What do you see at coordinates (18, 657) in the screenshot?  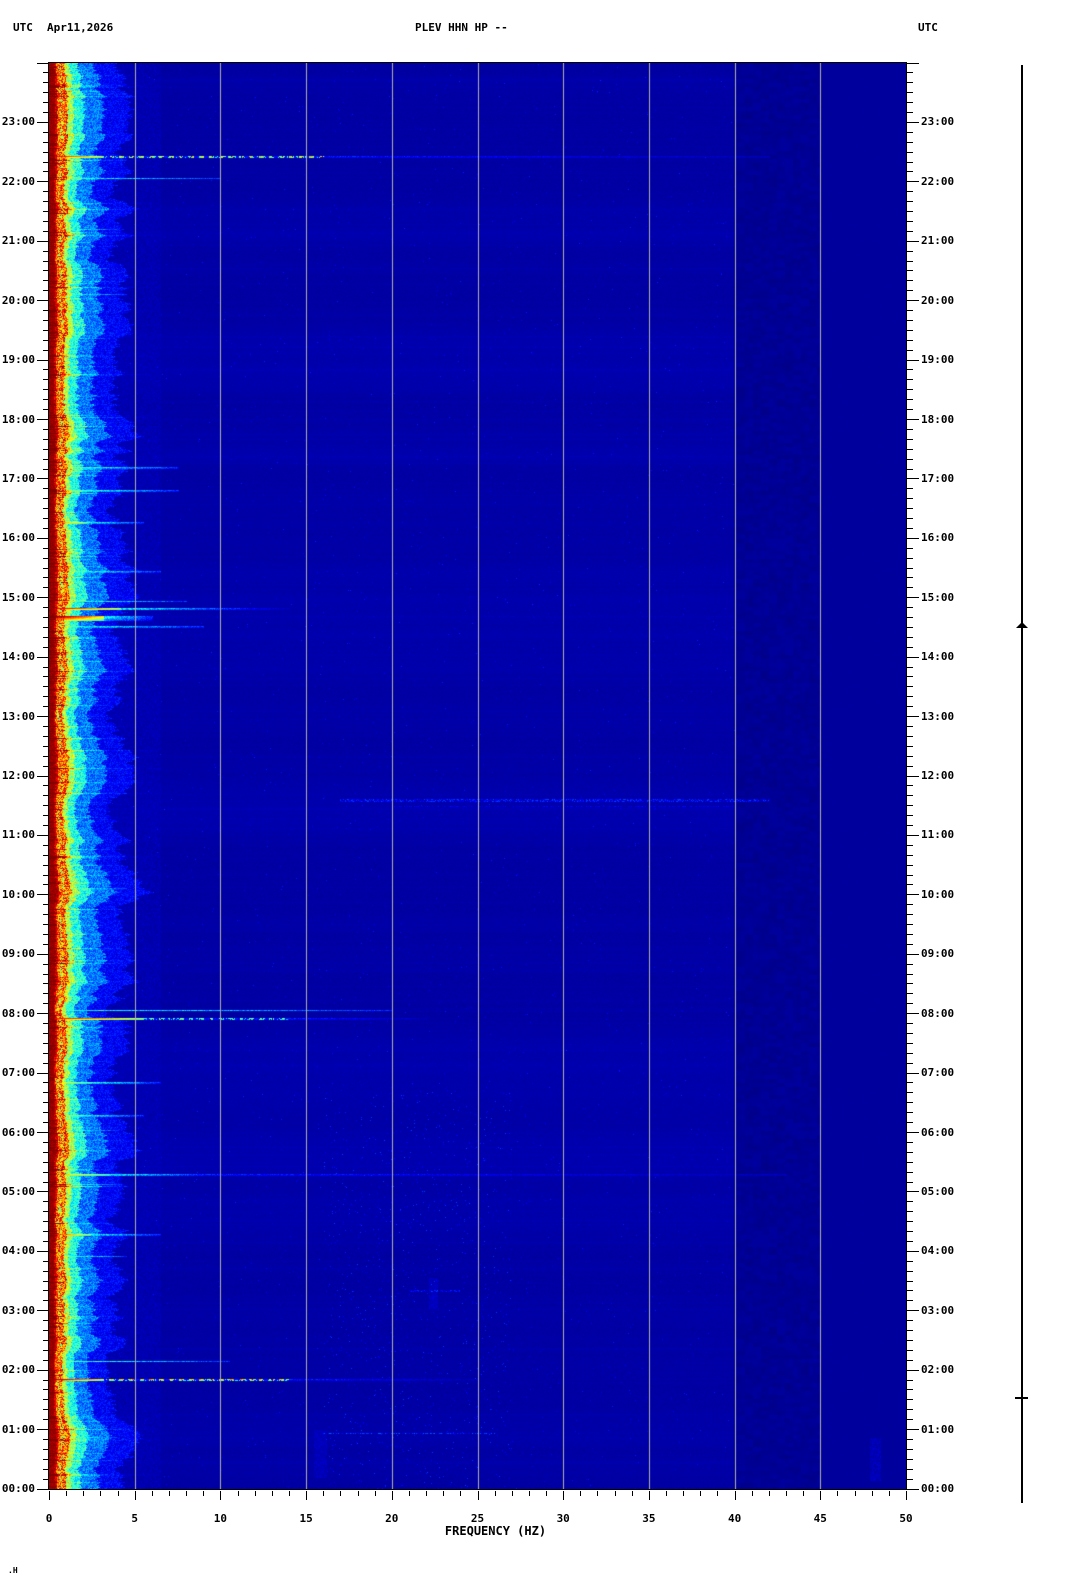 I see `y-axis-label-left: 14:00` at bounding box center [18, 657].